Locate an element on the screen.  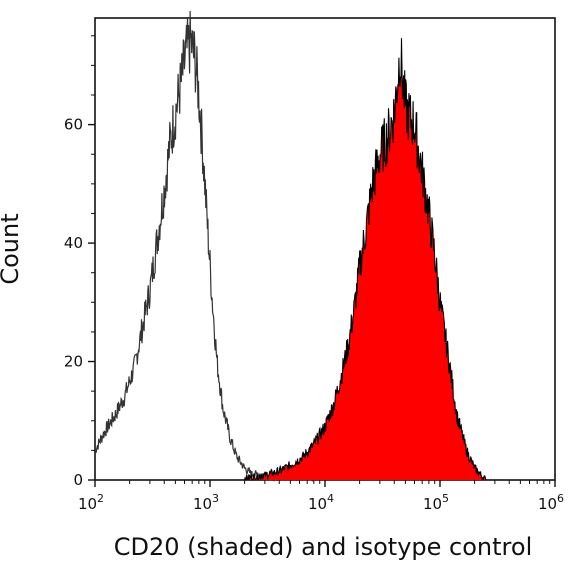
x-tick-label: 10⁶ is located at coordinates (551, 502).